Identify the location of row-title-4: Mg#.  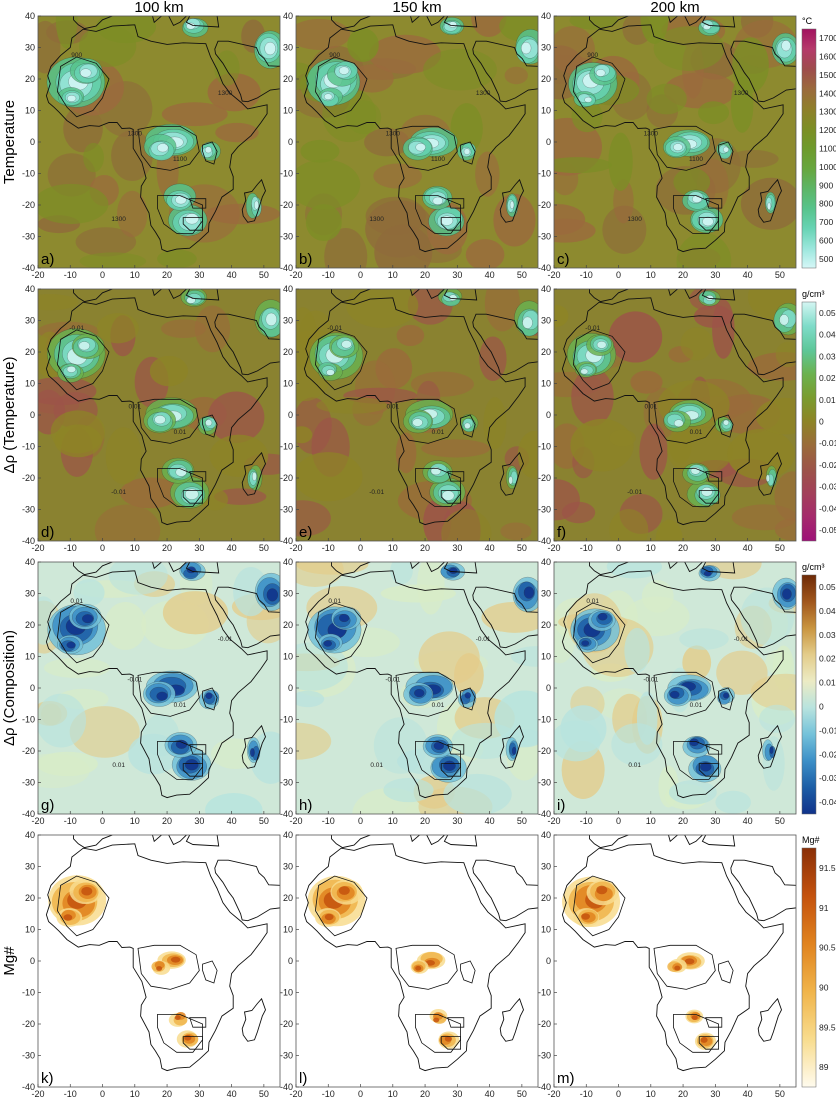
(9, 961).